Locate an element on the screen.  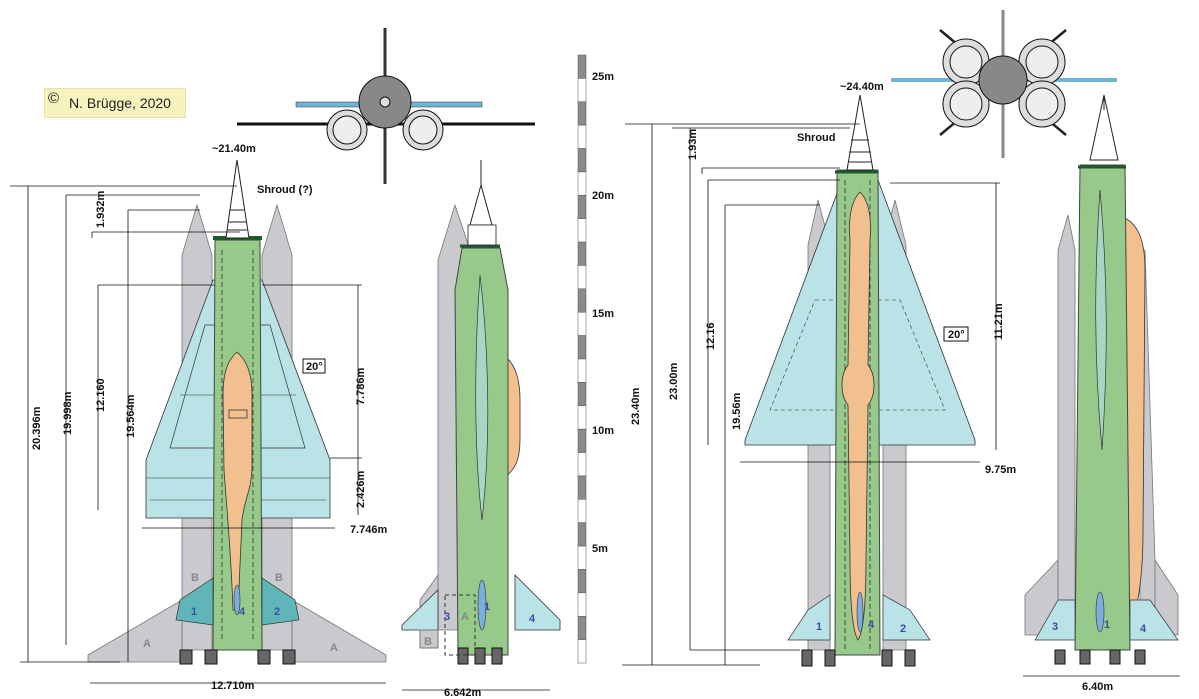
right-side-view is located at coordinates (1101, 379).